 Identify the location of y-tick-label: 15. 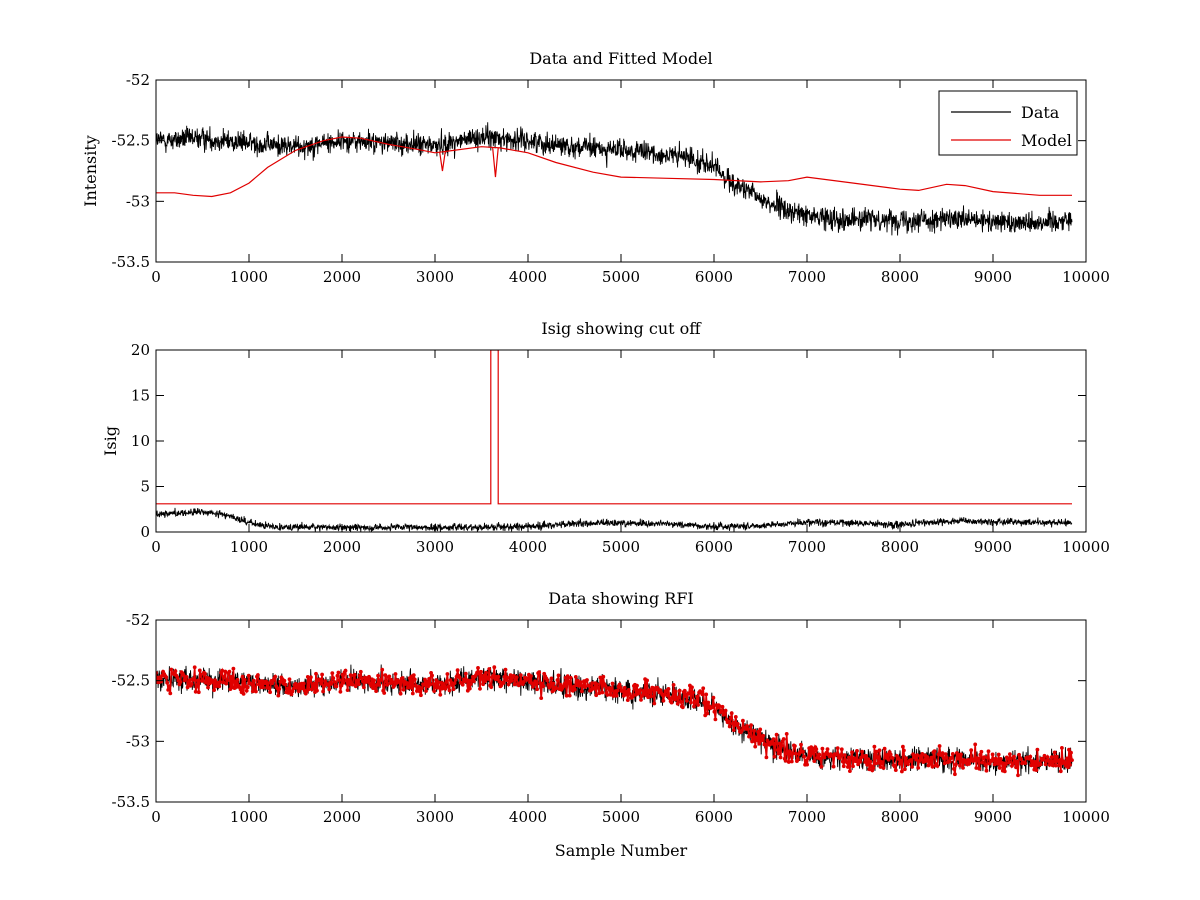
(140, 396).